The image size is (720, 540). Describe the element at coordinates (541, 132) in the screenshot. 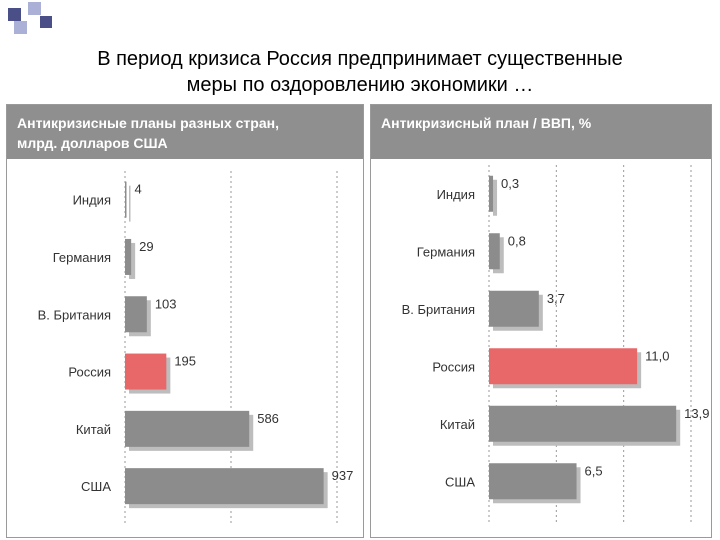

I see `chart-header: Антикризисный план / ВВП, %` at that location.